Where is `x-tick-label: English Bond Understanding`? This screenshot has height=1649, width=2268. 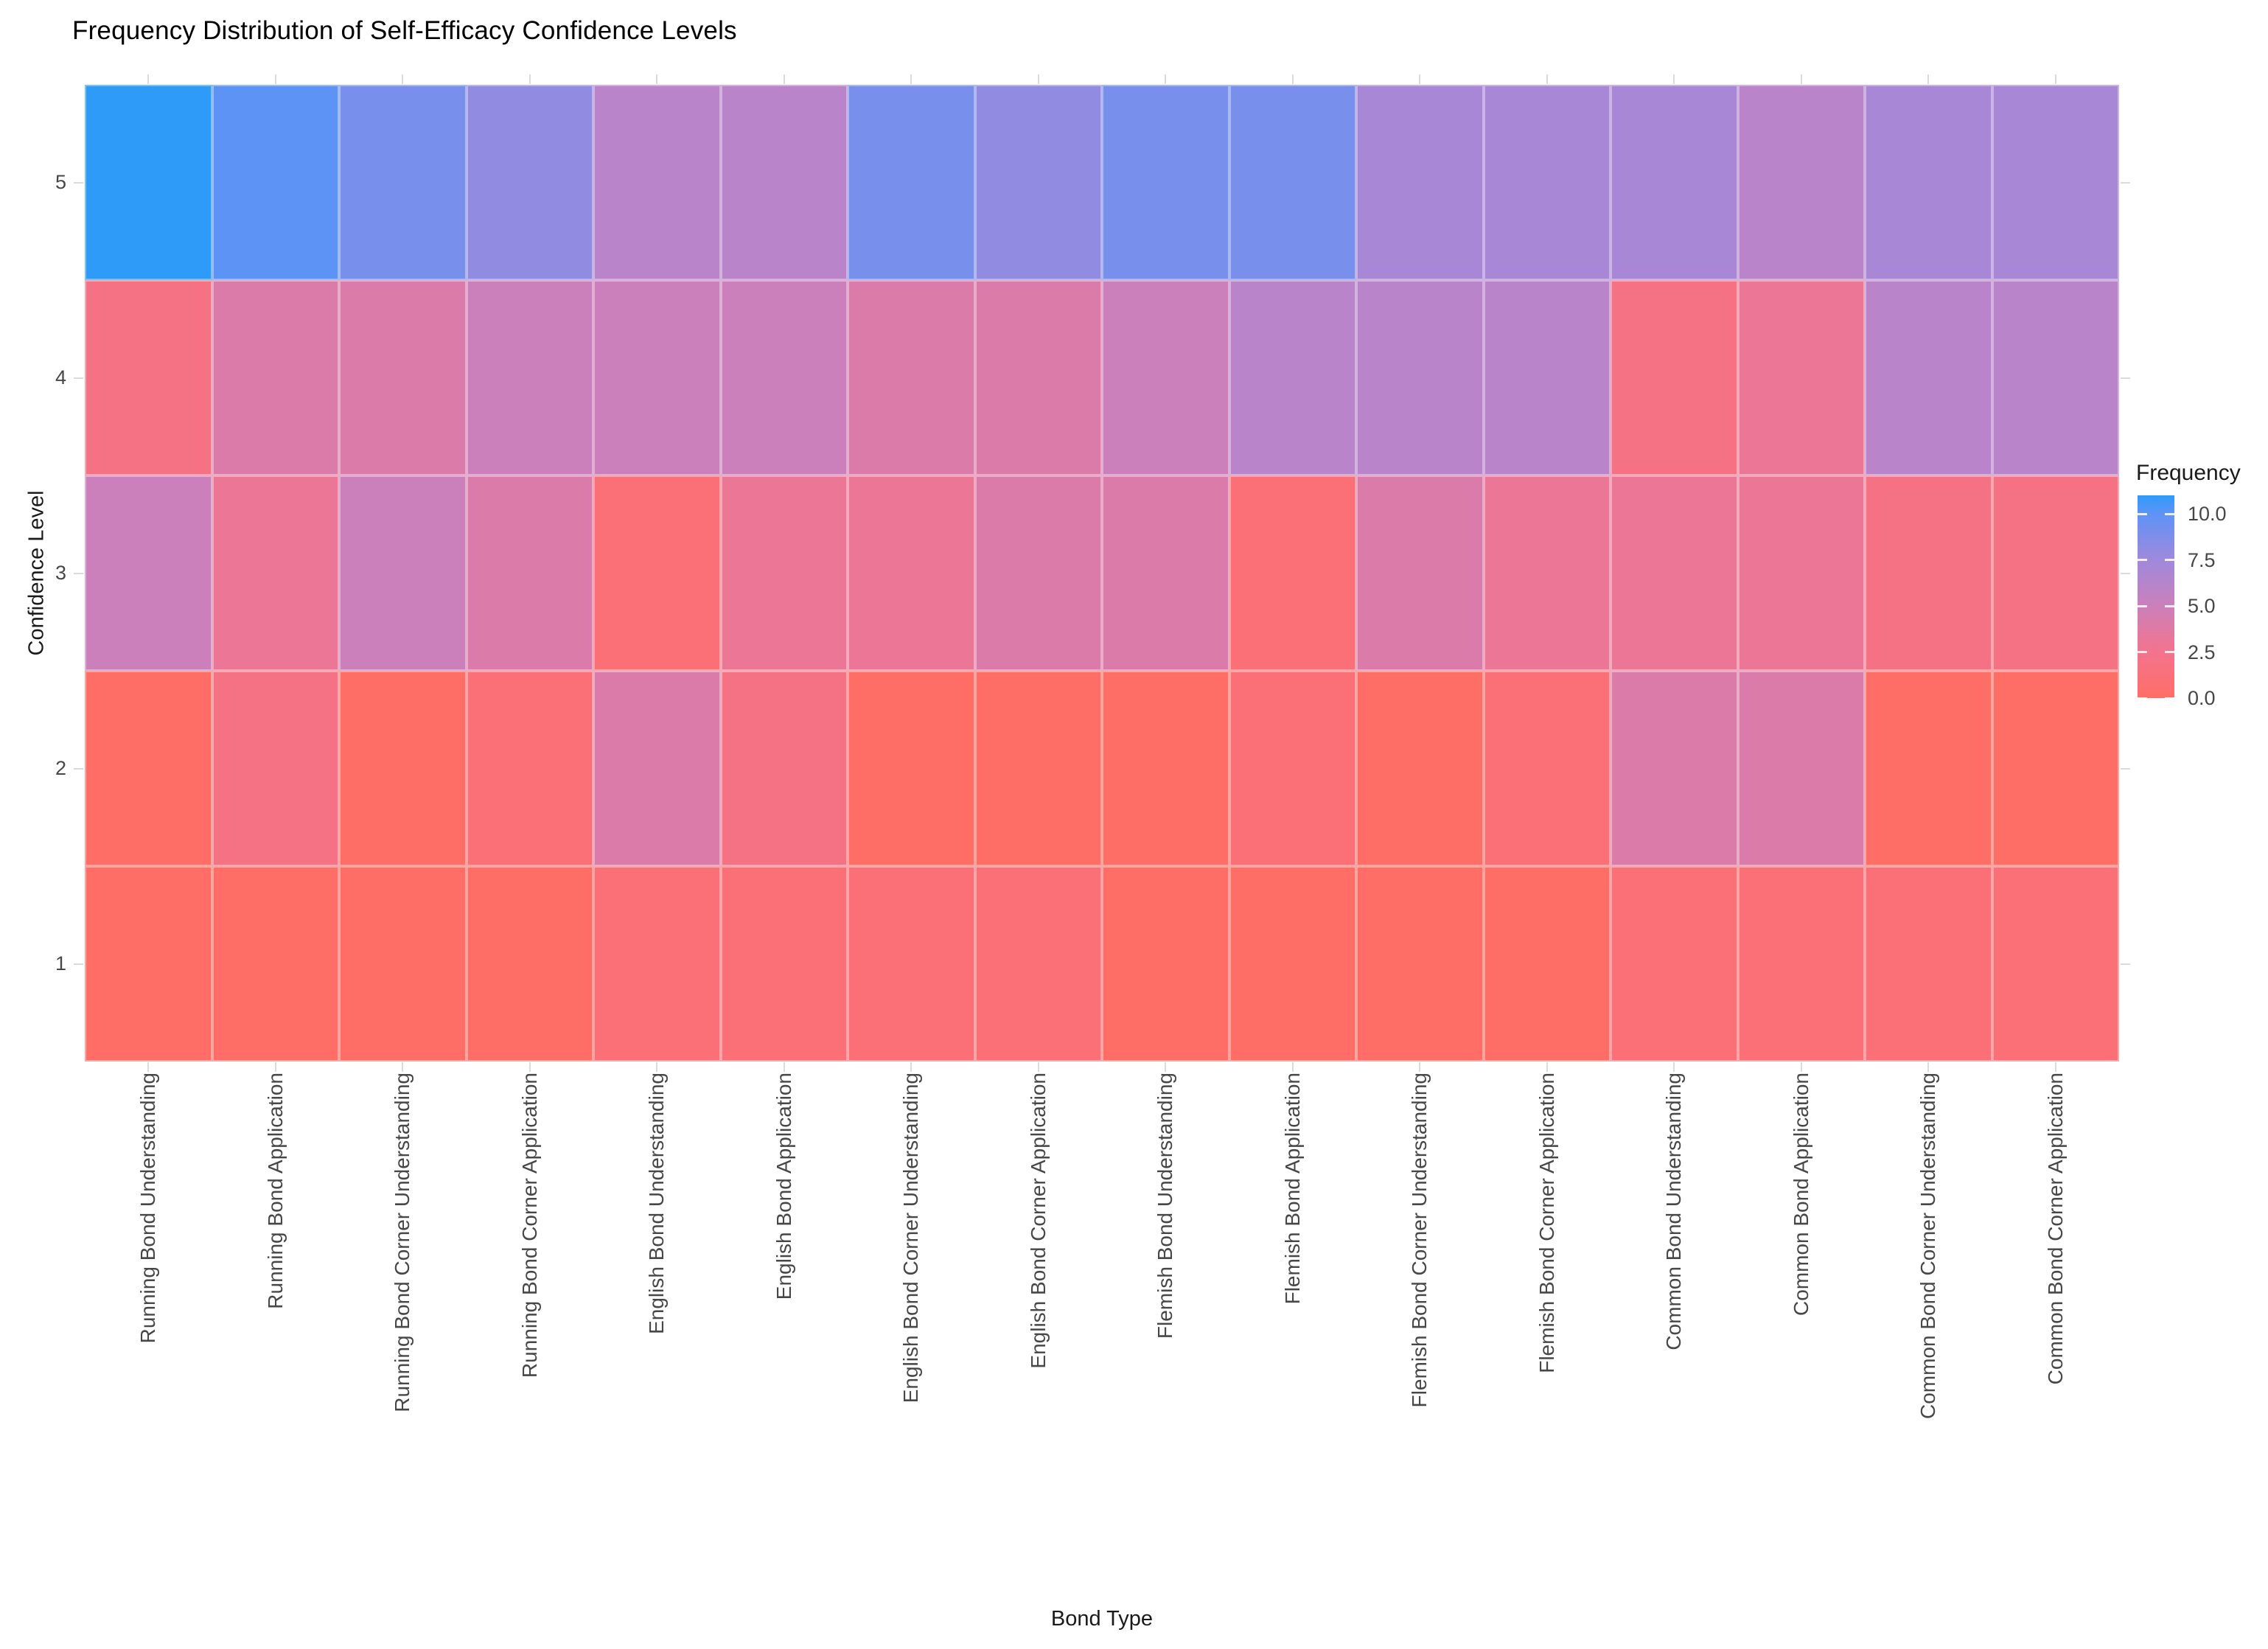 x-tick-label: English Bond Understanding is located at coordinates (657, 1338).